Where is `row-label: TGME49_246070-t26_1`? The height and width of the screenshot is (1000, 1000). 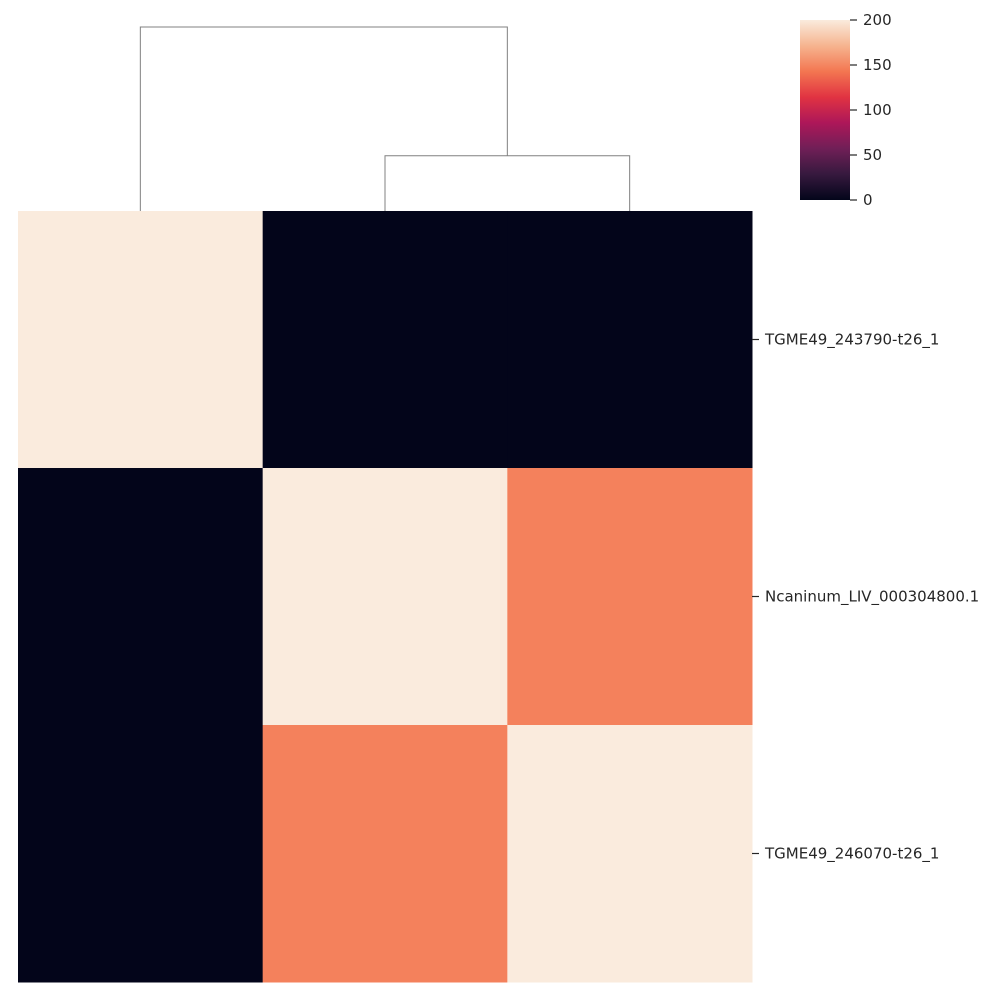 row-label: TGME49_246070-t26_1 is located at coordinates (851, 854).